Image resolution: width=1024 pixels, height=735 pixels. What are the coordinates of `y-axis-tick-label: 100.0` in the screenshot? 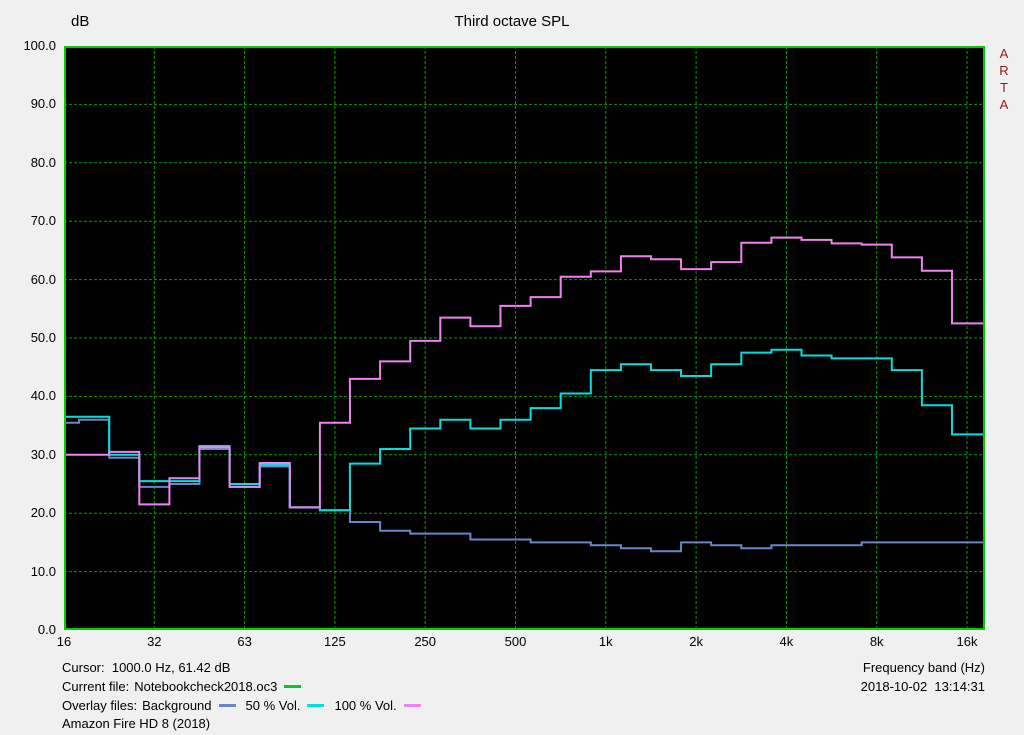 It's located at (39, 45).